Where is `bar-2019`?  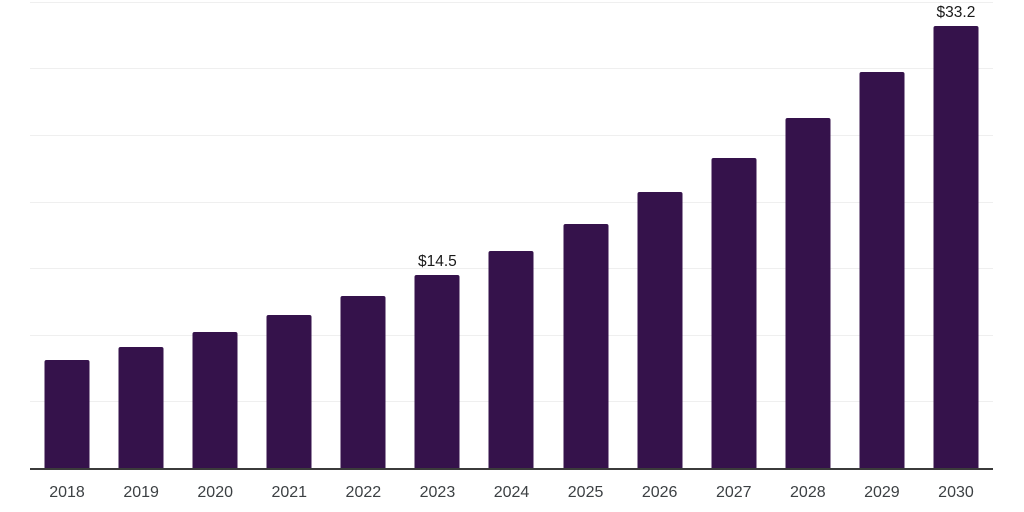 bar-2019 is located at coordinates (141, 407).